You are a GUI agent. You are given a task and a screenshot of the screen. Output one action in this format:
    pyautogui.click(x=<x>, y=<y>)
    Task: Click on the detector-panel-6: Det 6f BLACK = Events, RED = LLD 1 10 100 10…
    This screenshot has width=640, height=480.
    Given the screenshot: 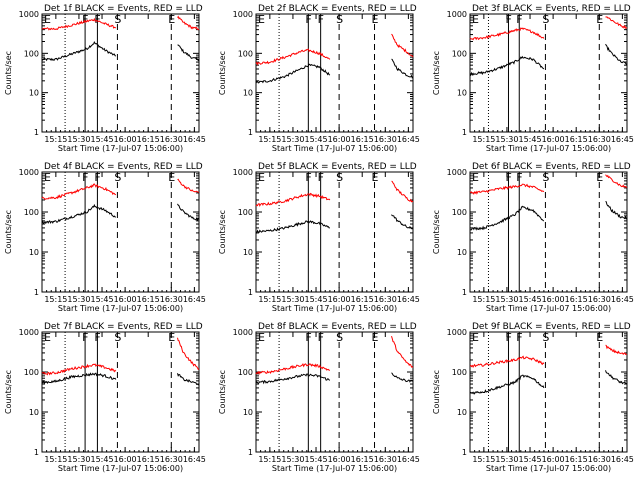 What is the action you would take?
    pyautogui.click(x=533, y=237)
    